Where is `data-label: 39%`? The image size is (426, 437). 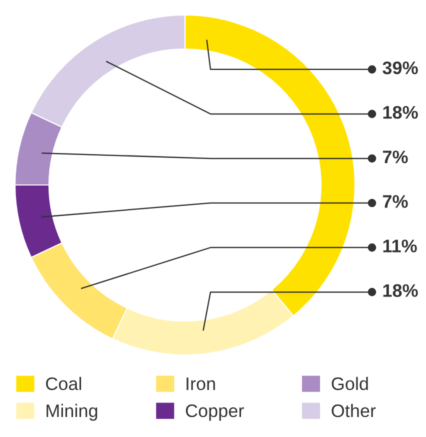 data-label: 39% is located at coordinates (400, 67).